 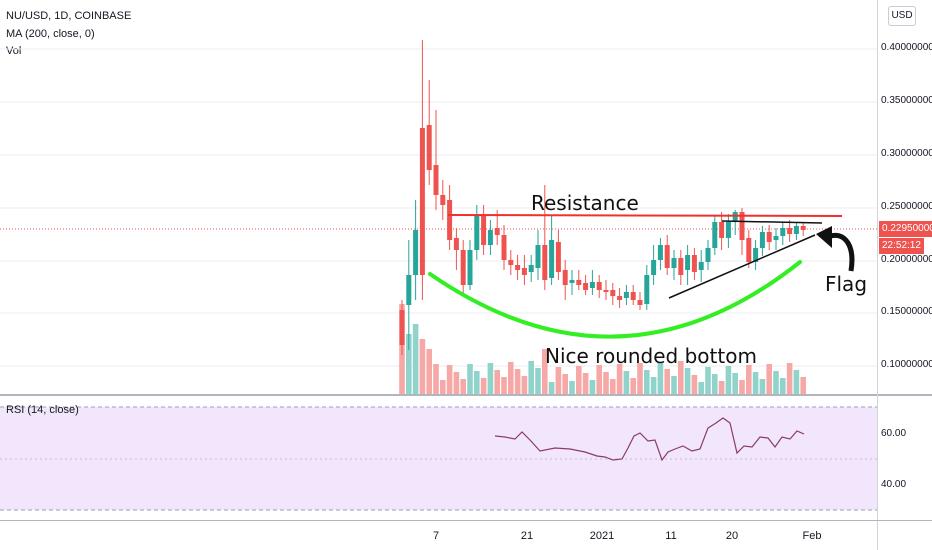 I want to click on time-axis-border, so click(x=466, y=520).